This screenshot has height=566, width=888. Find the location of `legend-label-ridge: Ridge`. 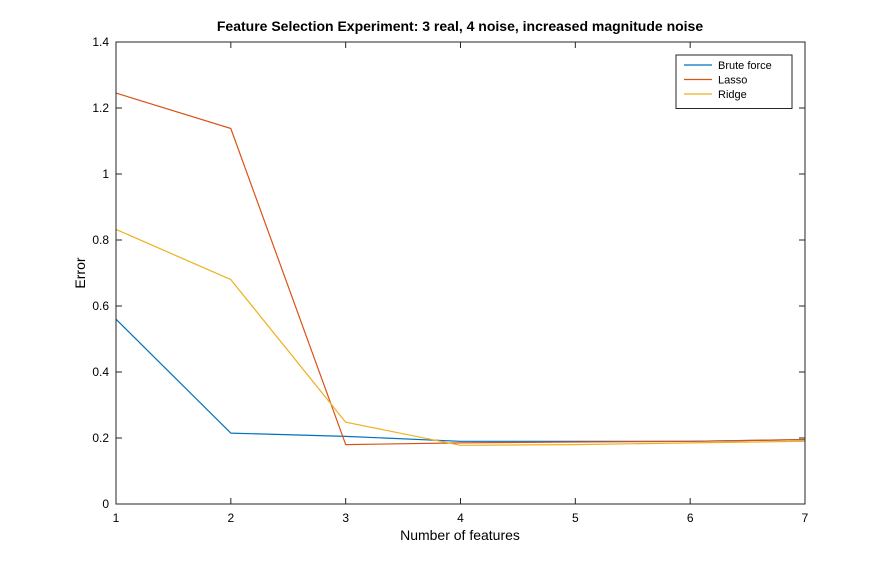

legend-label-ridge: Ridge is located at coordinates (732, 95).